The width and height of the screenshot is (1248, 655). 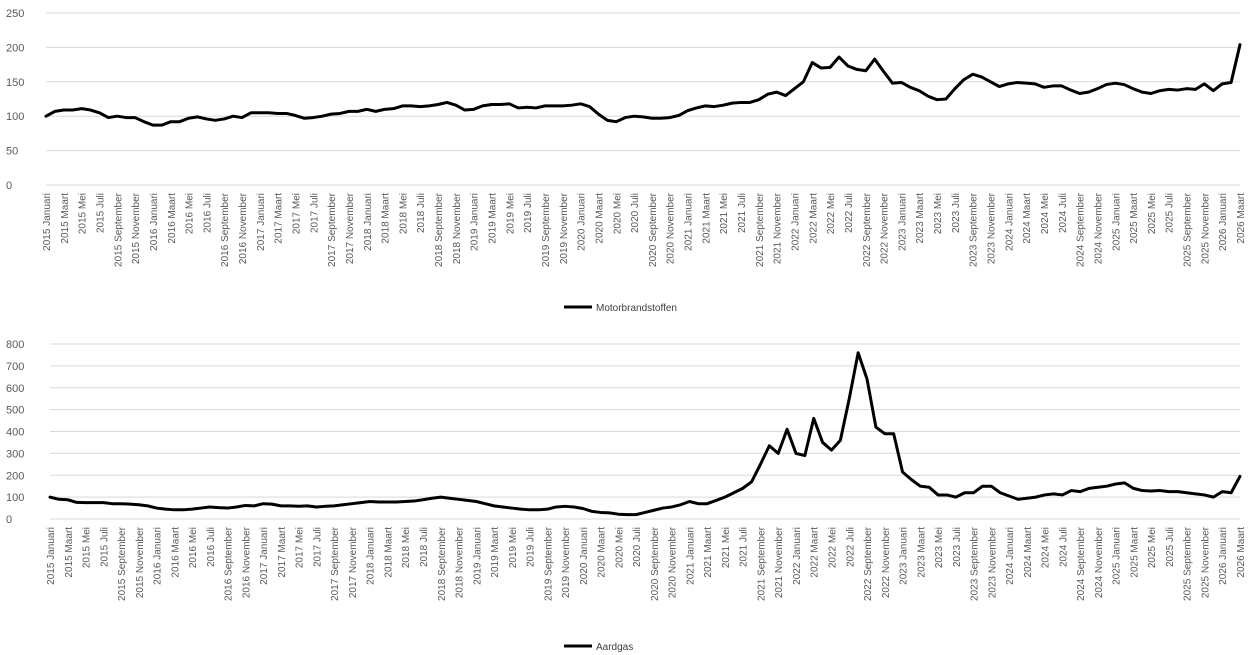 I want to click on legend-label: Motorbrandstoffen, so click(x=636, y=308).